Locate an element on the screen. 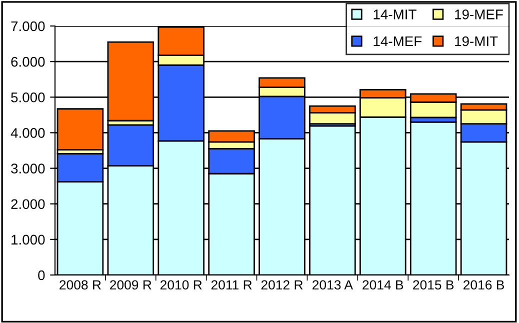  x-tick-label: 2011 R is located at coordinates (231, 285).